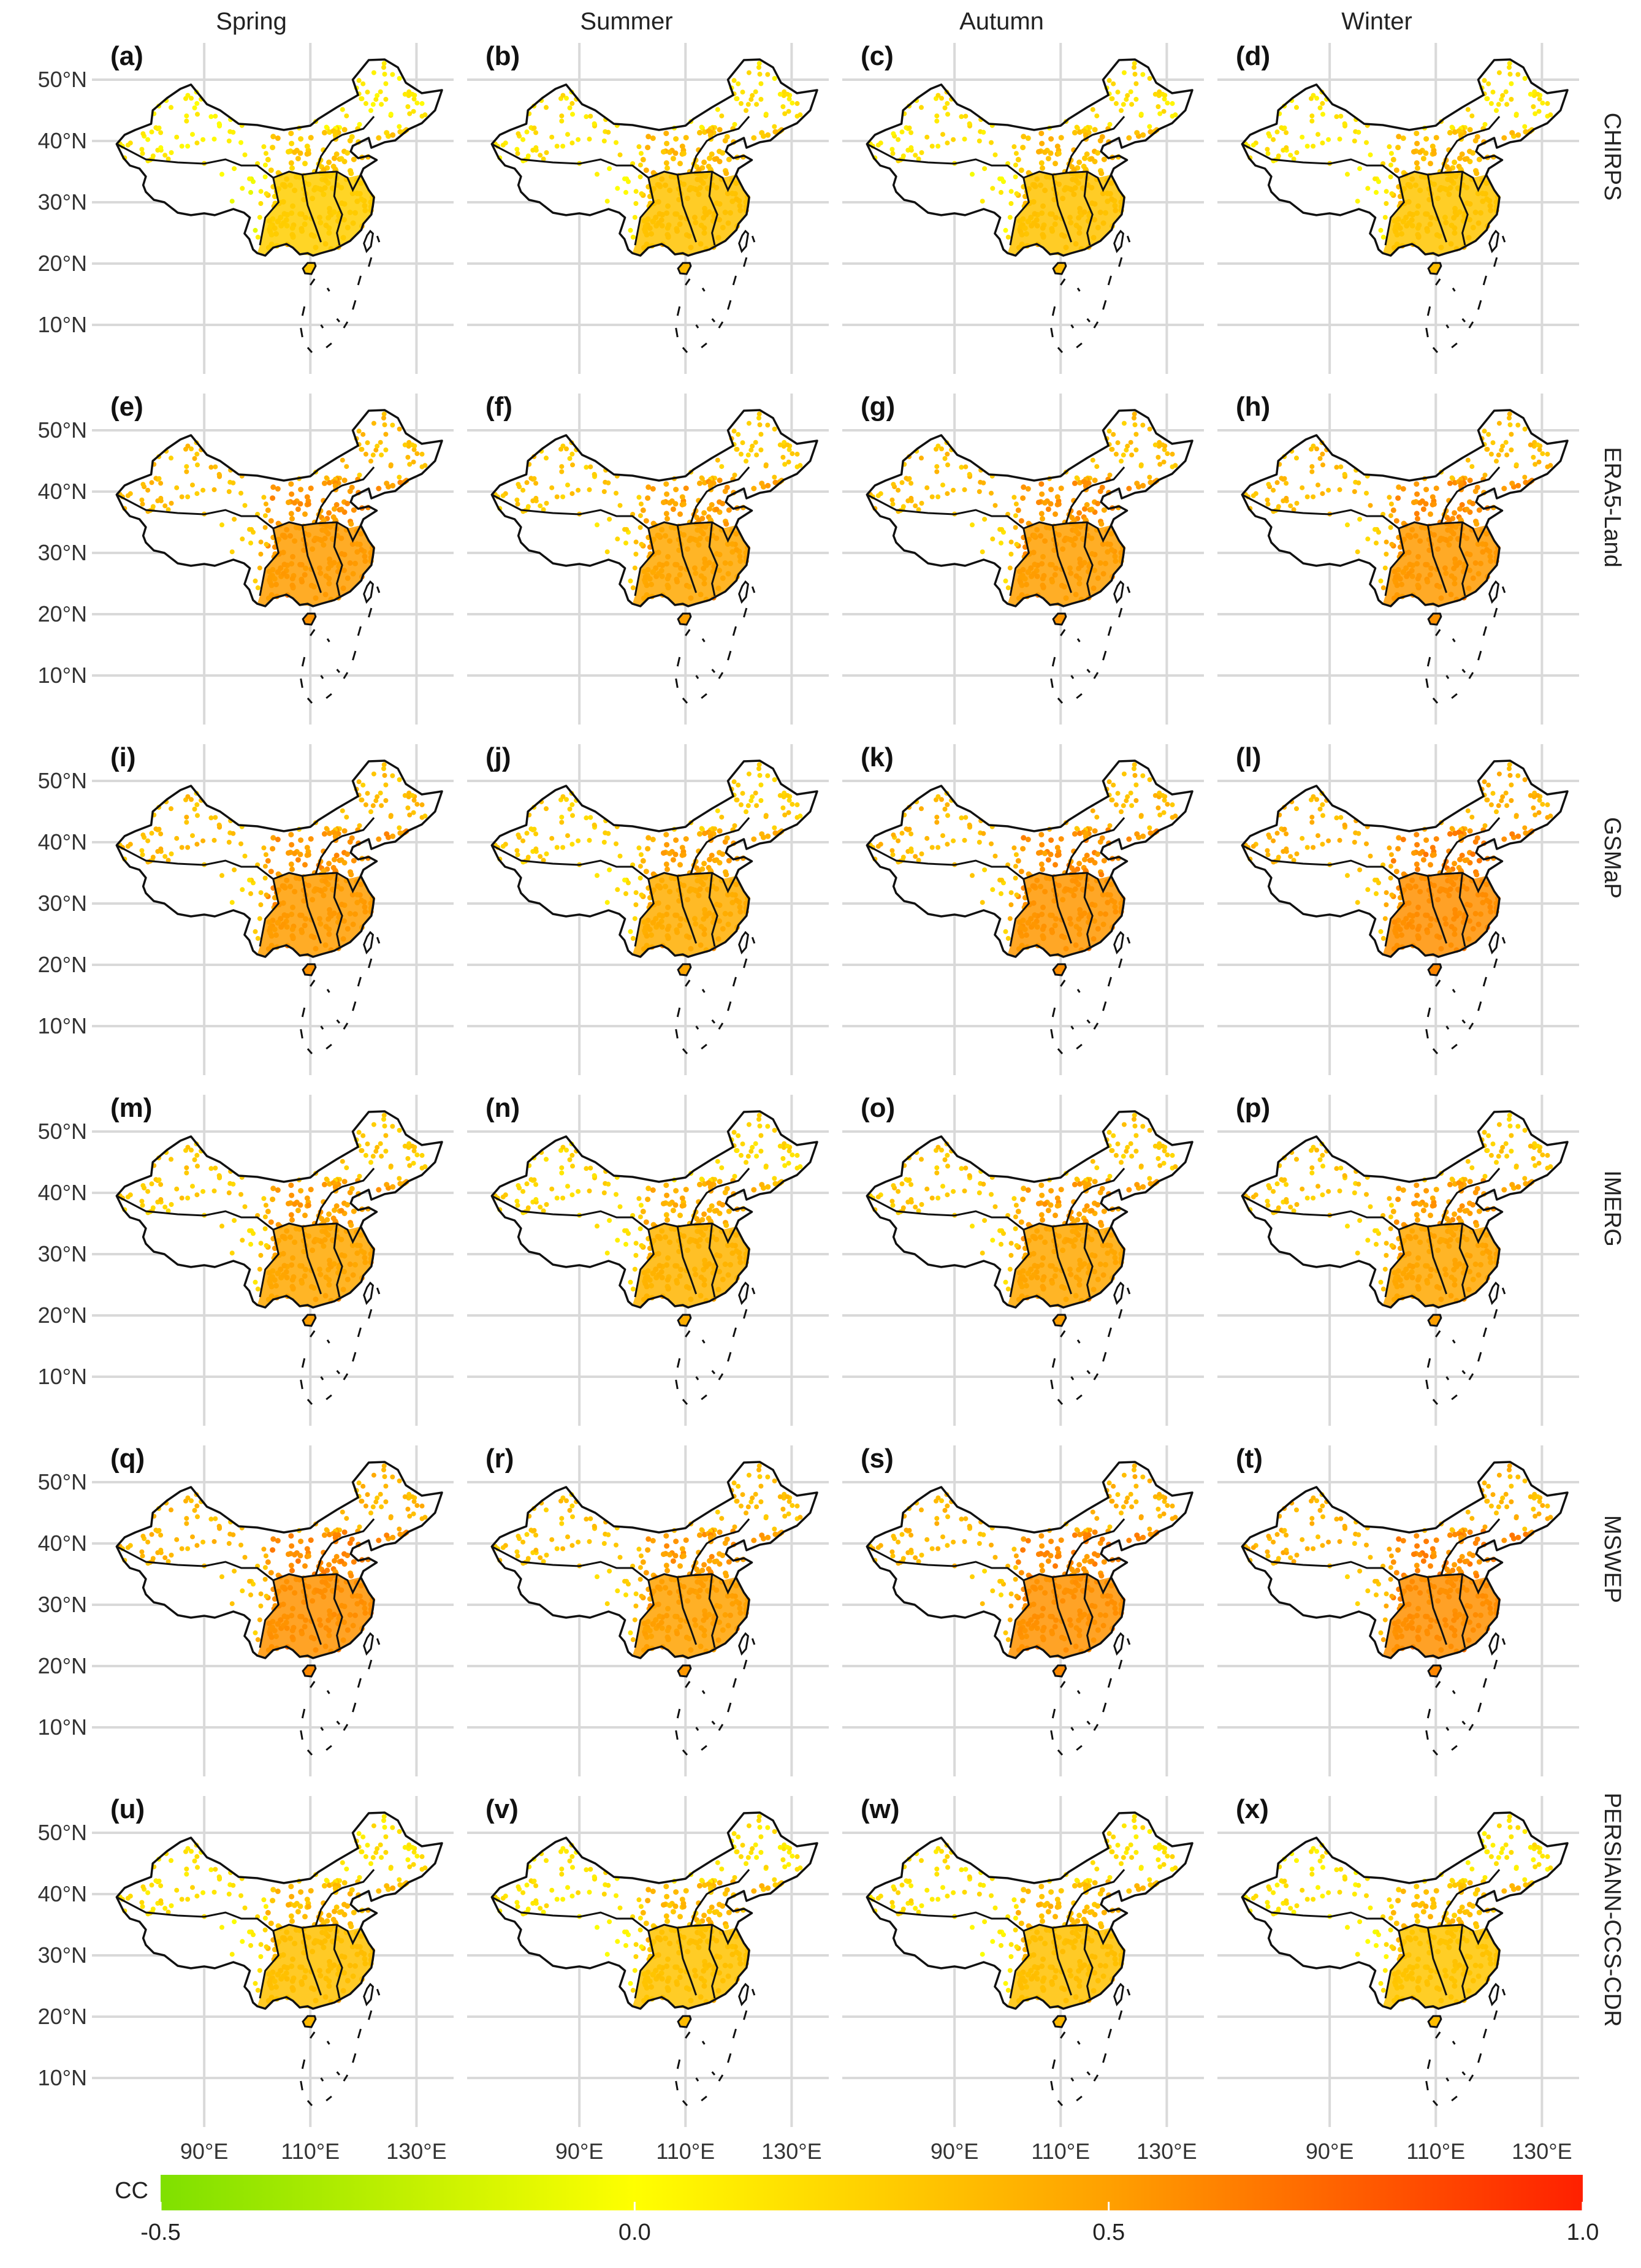 The image size is (1641, 2268). What do you see at coordinates (502, 1108) in the screenshot?
I see `panel-label: (n)` at bounding box center [502, 1108].